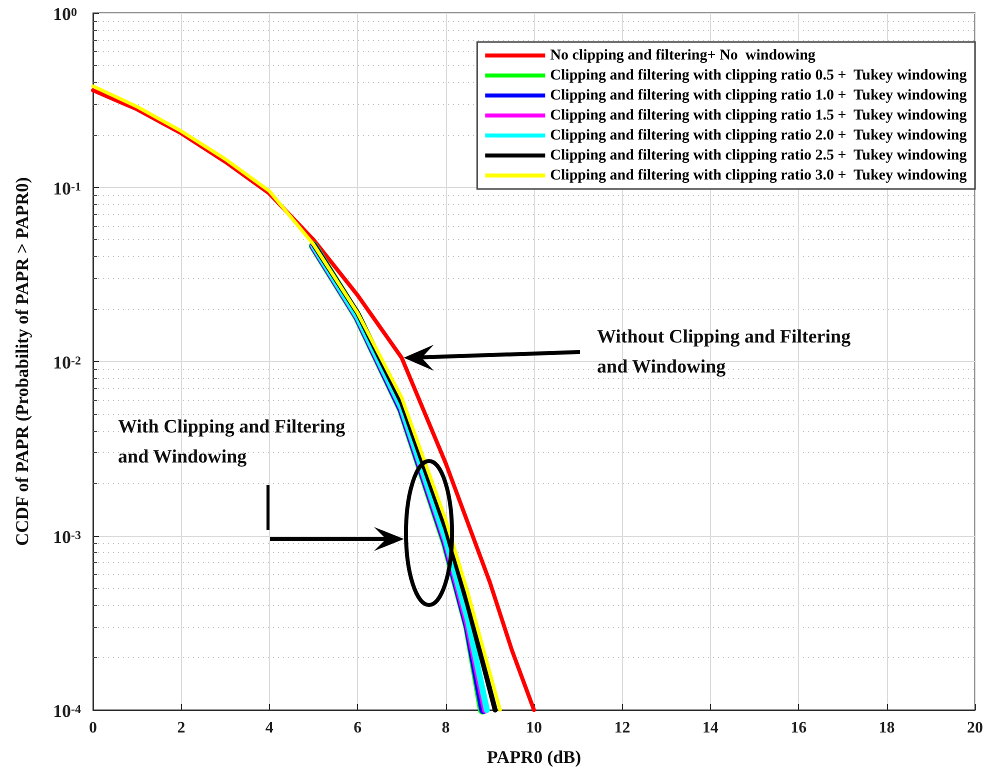 The width and height of the screenshot is (987, 778). I want to click on x-tick-label: 4, so click(269, 728).